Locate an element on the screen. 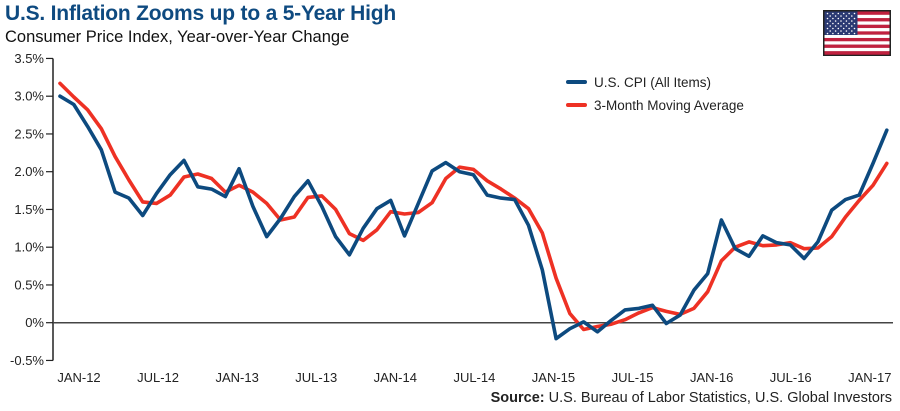 This screenshot has height=411, width=900. x-tick-label: JAN-16 is located at coordinates (711, 377).